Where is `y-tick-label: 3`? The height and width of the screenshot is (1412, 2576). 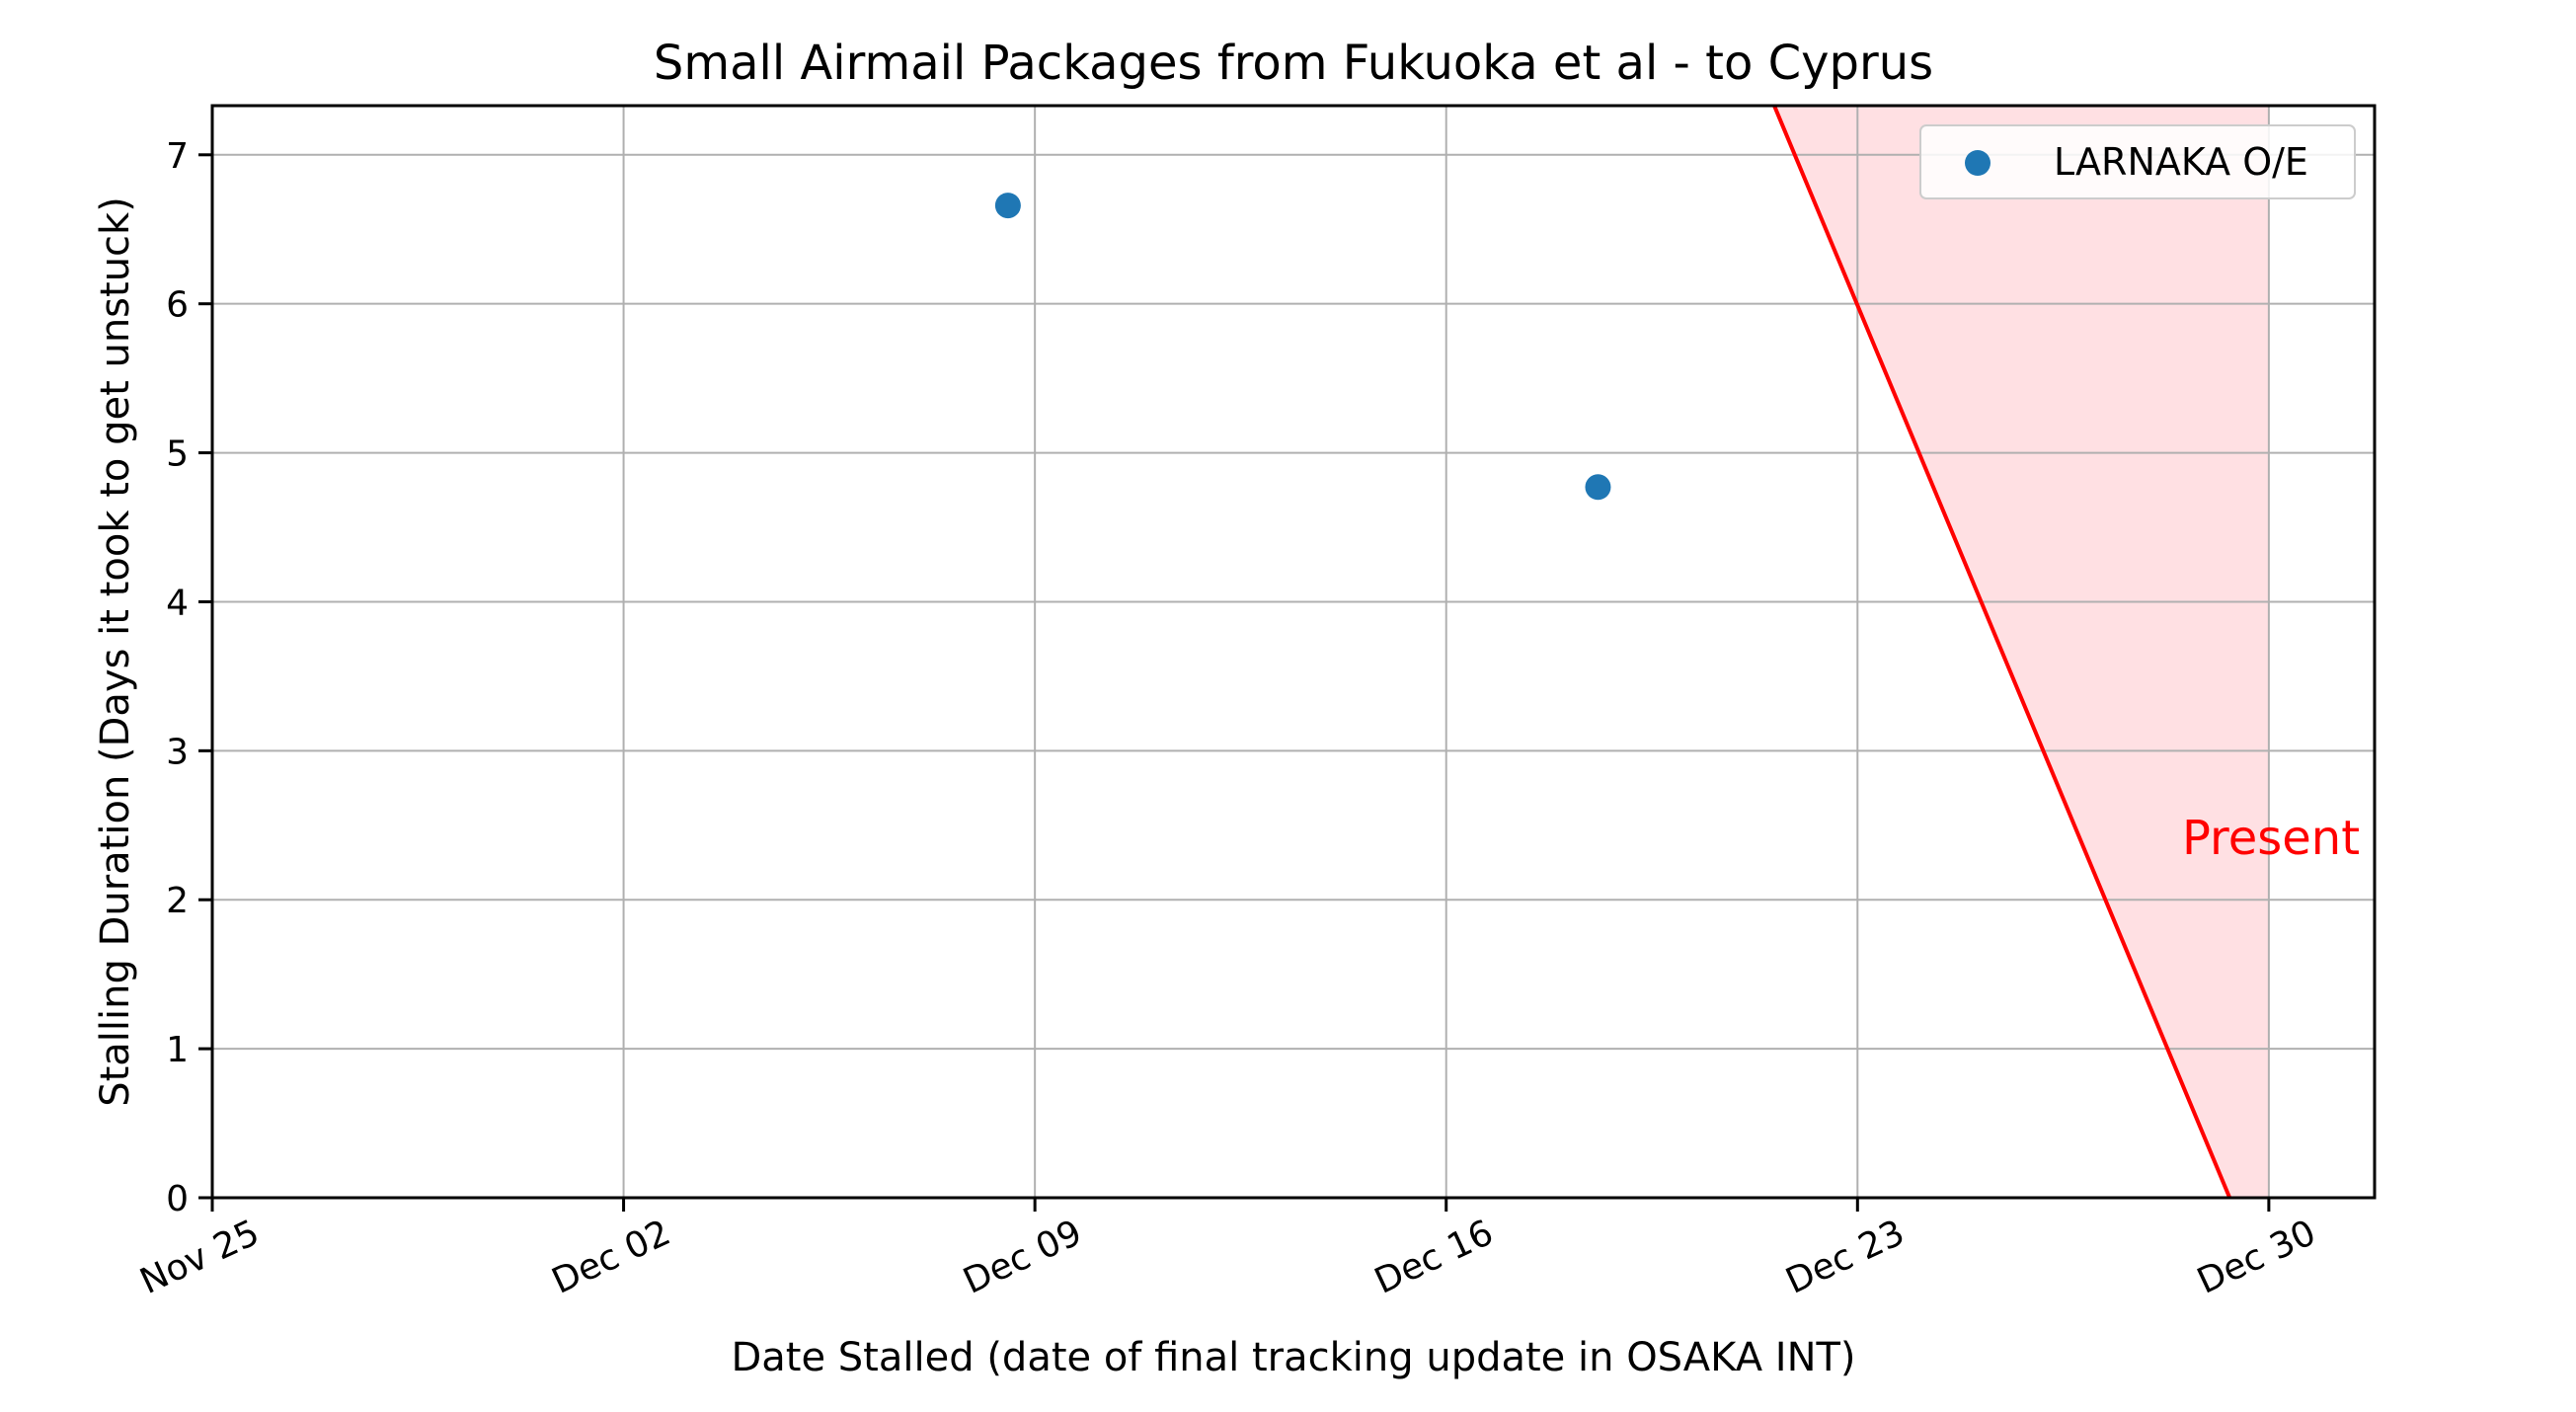 y-tick-label: 3 is located at coordinates (177, 752).